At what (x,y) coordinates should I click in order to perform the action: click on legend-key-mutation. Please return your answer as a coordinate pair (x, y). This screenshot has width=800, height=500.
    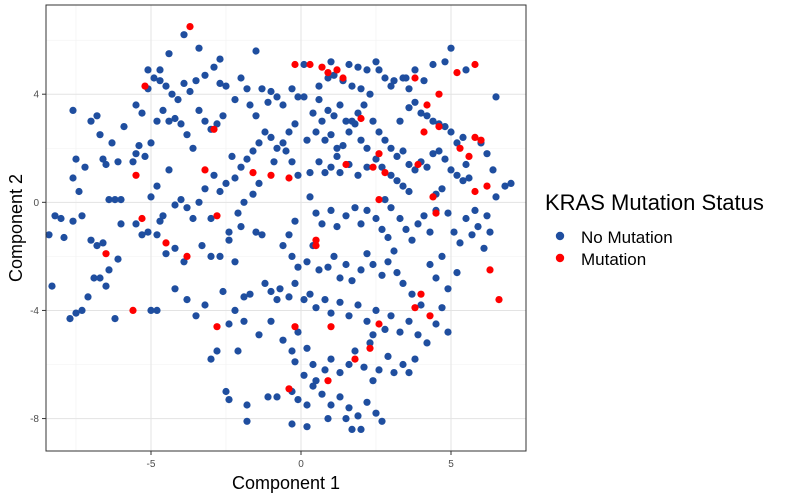
    Looking at the image, I should click on (560, 258).